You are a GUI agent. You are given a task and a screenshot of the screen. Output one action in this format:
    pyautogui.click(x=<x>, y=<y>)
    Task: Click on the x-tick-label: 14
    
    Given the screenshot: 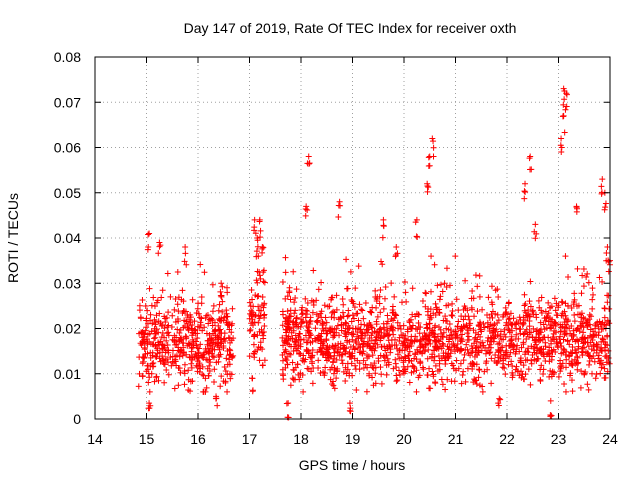 What is the action you would take?
    pyautogui.click(x=95, y=439)
    